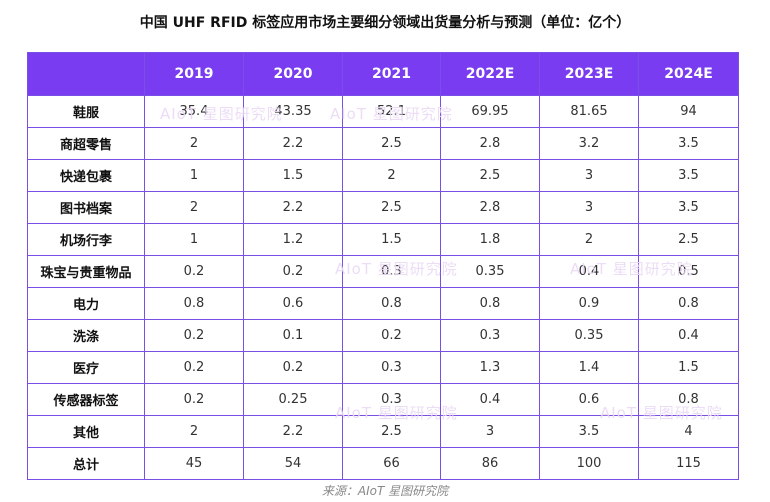  What do you see at coordinates (86, 463) in the screenshot?
I see `row-label: 总计` at bounding box center [86, 463].